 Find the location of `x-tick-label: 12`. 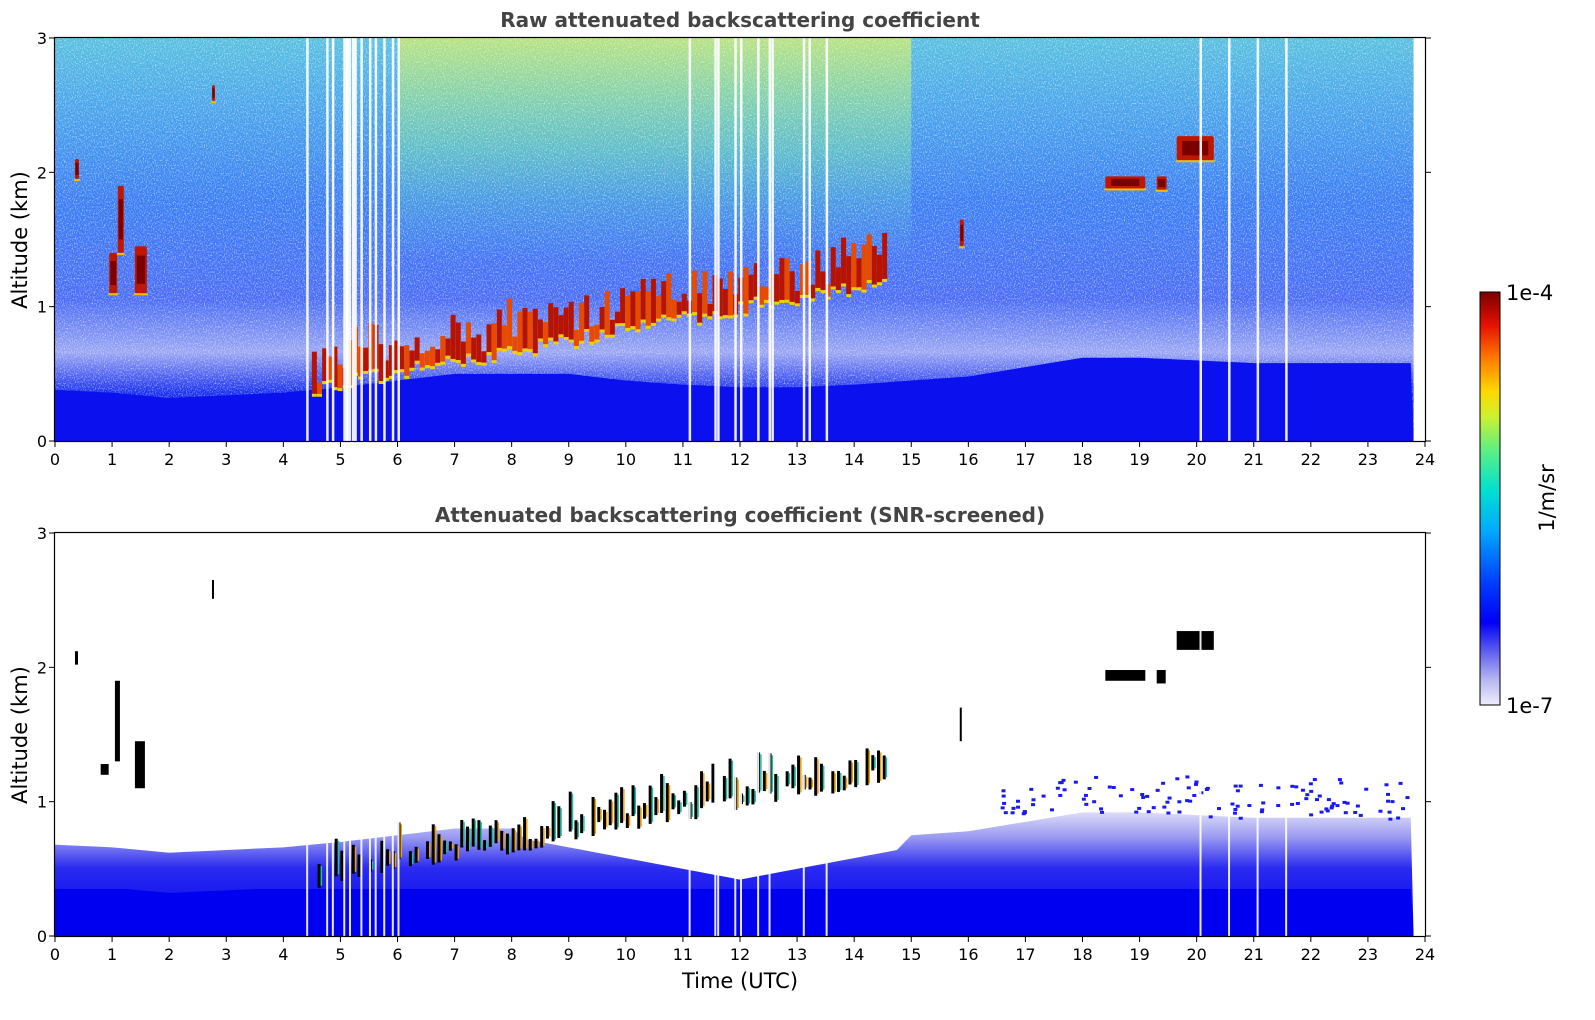

x-tick-label: 12 is located at coordinates (740, 459).